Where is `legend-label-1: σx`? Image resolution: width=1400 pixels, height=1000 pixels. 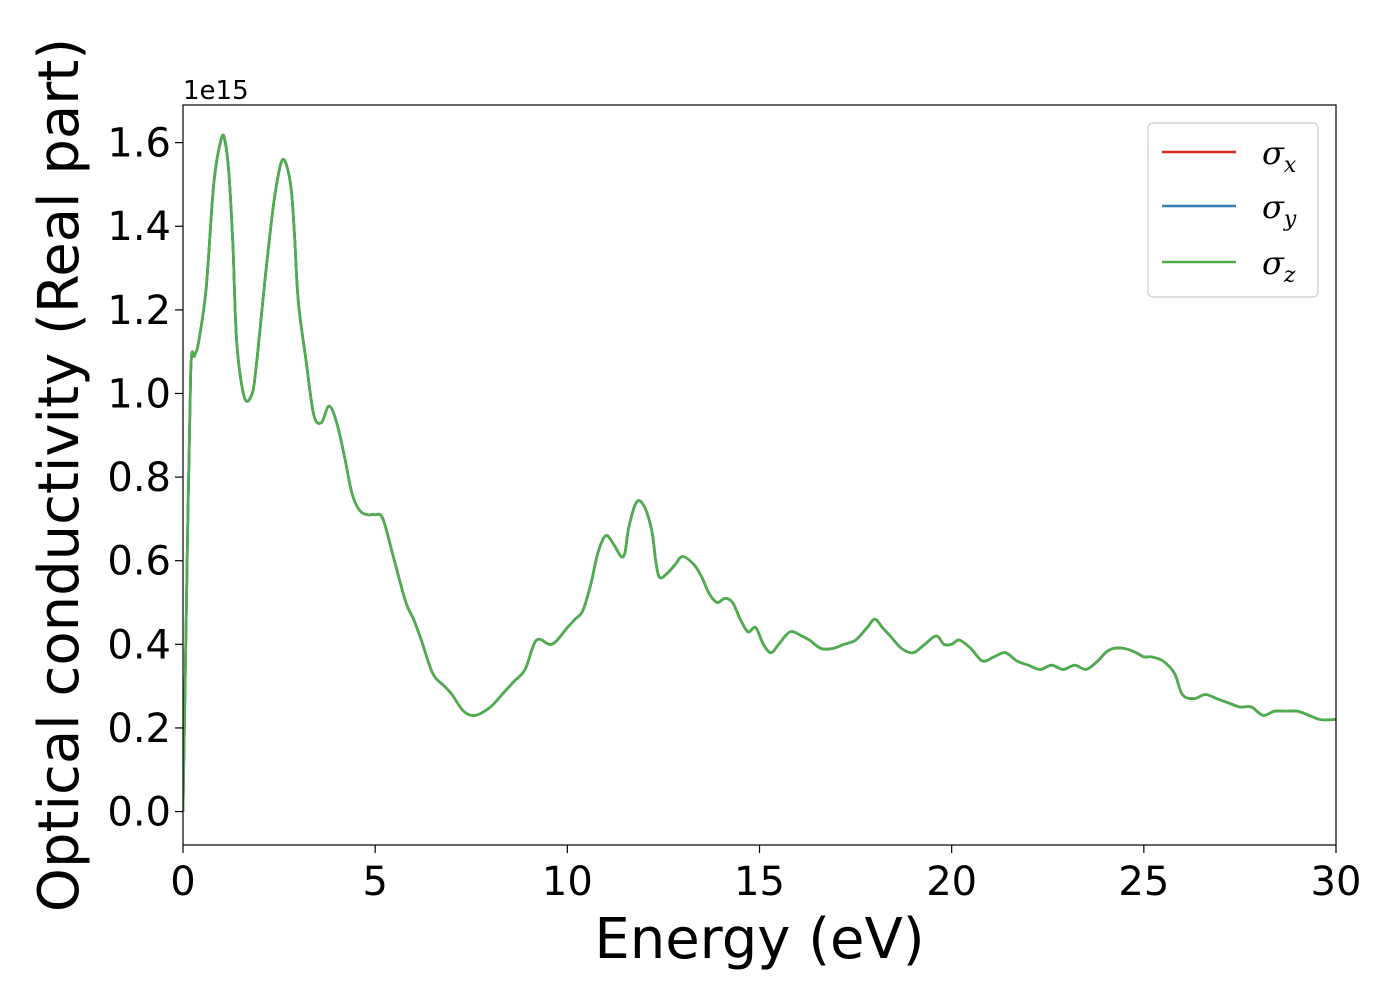
legend-label-1: σx is located at coordinates (1279, 156).